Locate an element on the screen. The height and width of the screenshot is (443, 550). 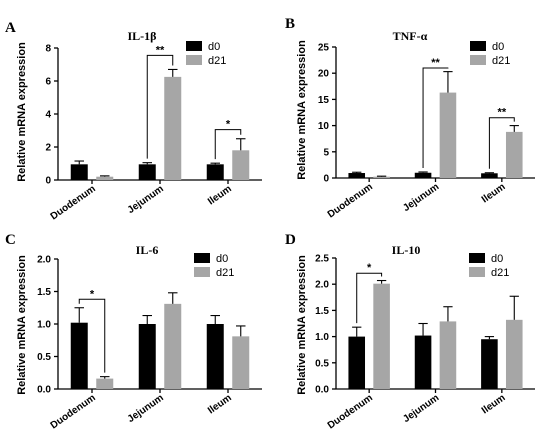
y-tick-label: 6 is located at coordinates (48, 82).